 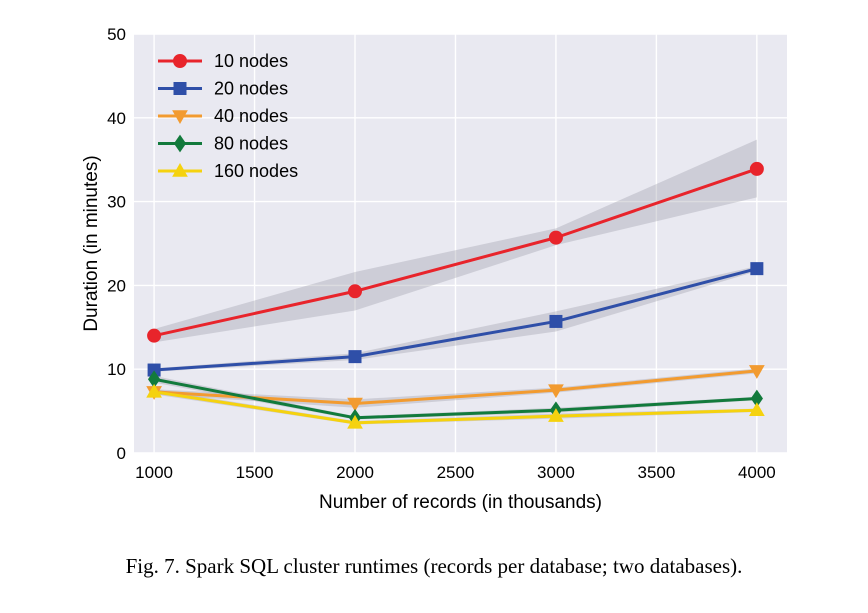 What do you see at coordinates (154, 472) in the screenshot?
I see `x-tick-label: 1000` at bounding box center [154, 472].